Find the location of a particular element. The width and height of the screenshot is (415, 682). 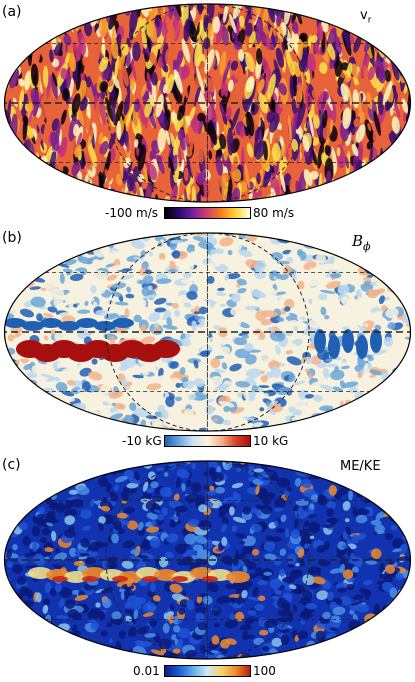

panel-a-field: v is located at coordinates (364, 15).